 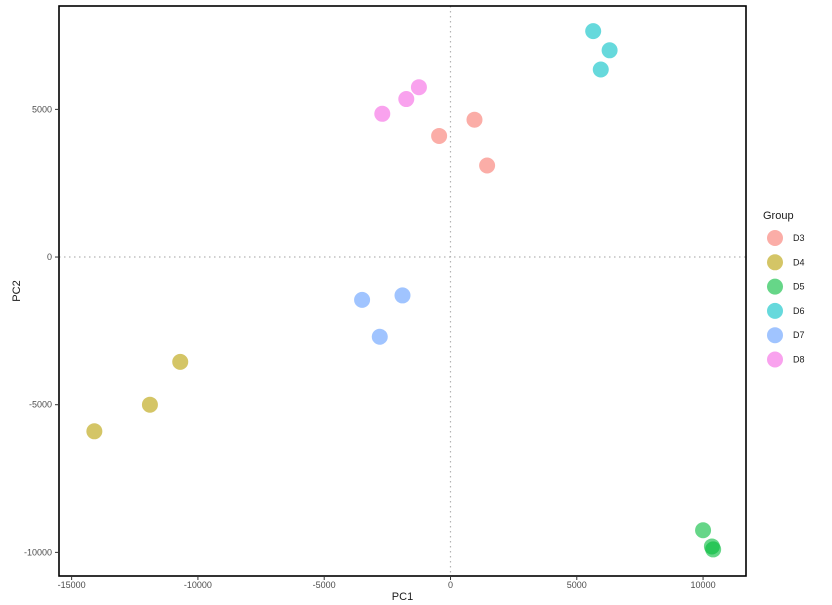 I want to click on x-tick-label: -5000, so click(x=324, y=585).